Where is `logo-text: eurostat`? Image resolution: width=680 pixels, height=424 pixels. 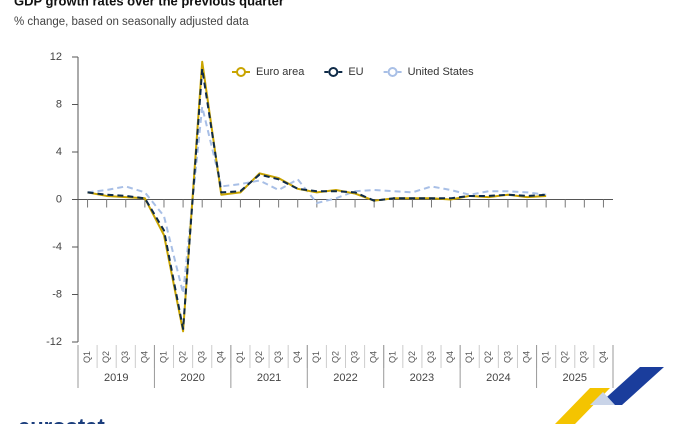
logo-text: eurostat is located at coordinates (61, 419).